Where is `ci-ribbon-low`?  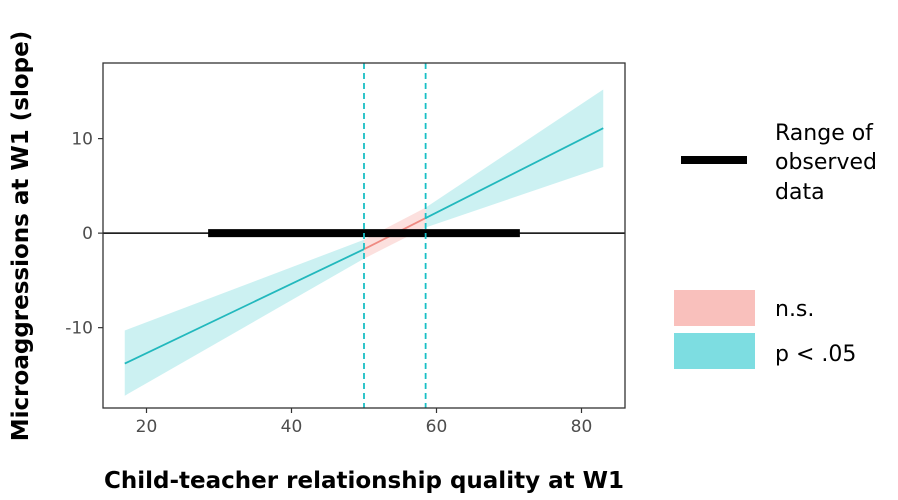
ci-ribbon-low is located at coordinates (244, 317).